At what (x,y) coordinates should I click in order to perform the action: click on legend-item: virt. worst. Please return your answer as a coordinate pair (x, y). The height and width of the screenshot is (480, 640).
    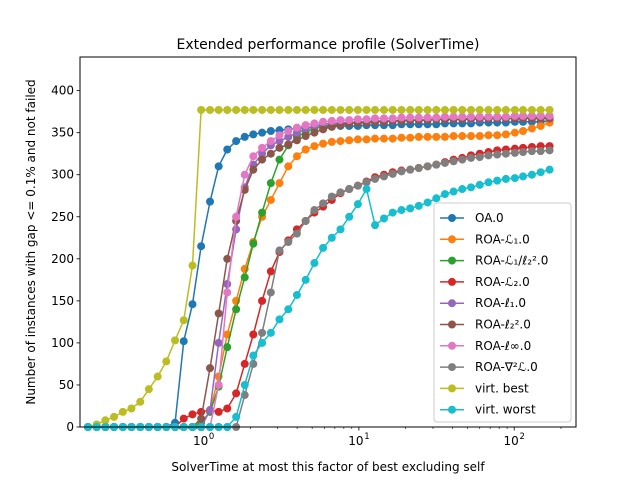
    Looking at the image, I should click on (488, 410).